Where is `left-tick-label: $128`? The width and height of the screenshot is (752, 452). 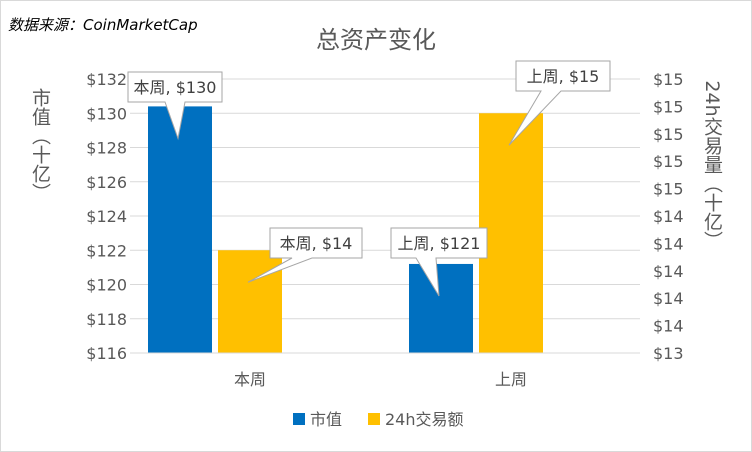
left-tick-label: $128 is located at coordinates (106, 148).